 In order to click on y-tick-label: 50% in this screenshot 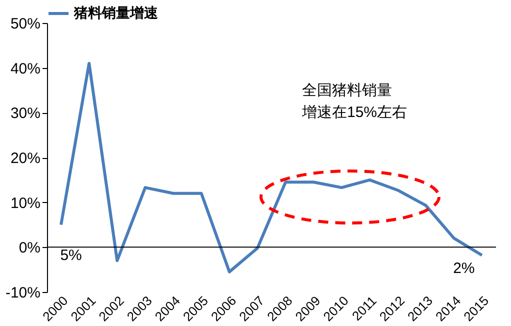, I will do `click(25, 24)`.